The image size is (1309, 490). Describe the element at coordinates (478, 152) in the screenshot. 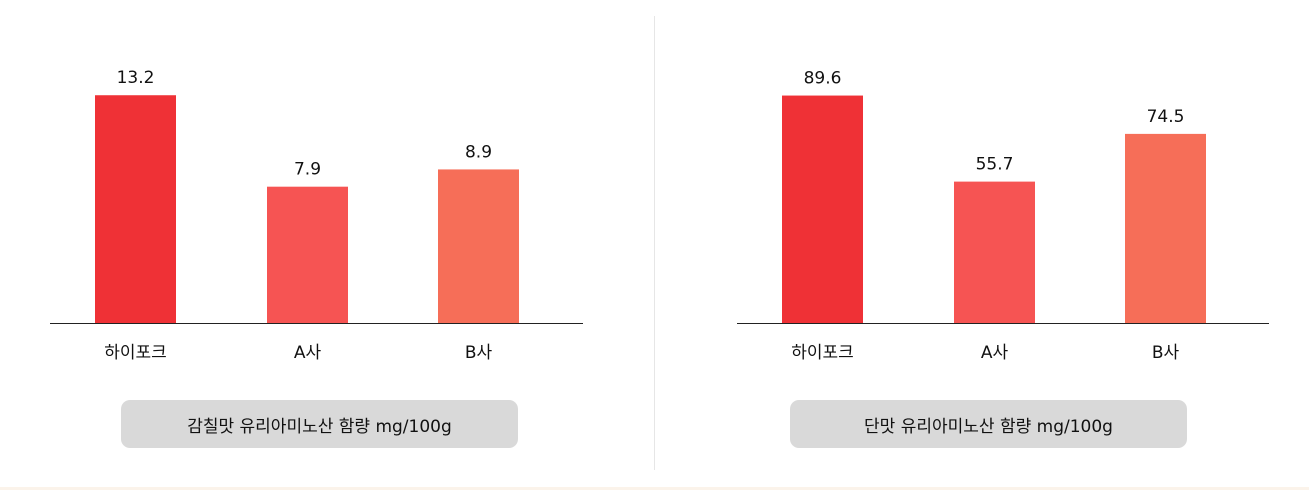

I see `value-label-umami-3: 8.9` at that location.